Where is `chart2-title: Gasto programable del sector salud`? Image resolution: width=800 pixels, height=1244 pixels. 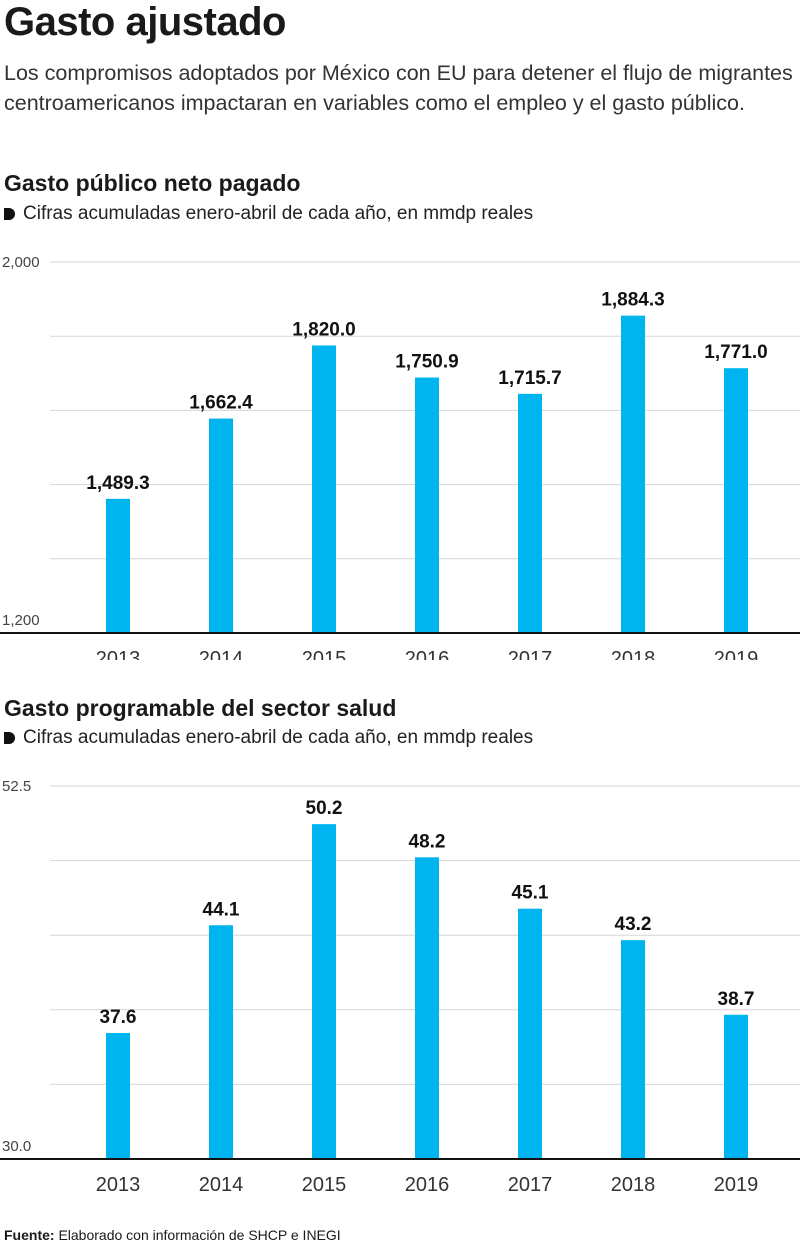 chart2-title: Gasto programable del sector salud is located at coordinates (200, 708).